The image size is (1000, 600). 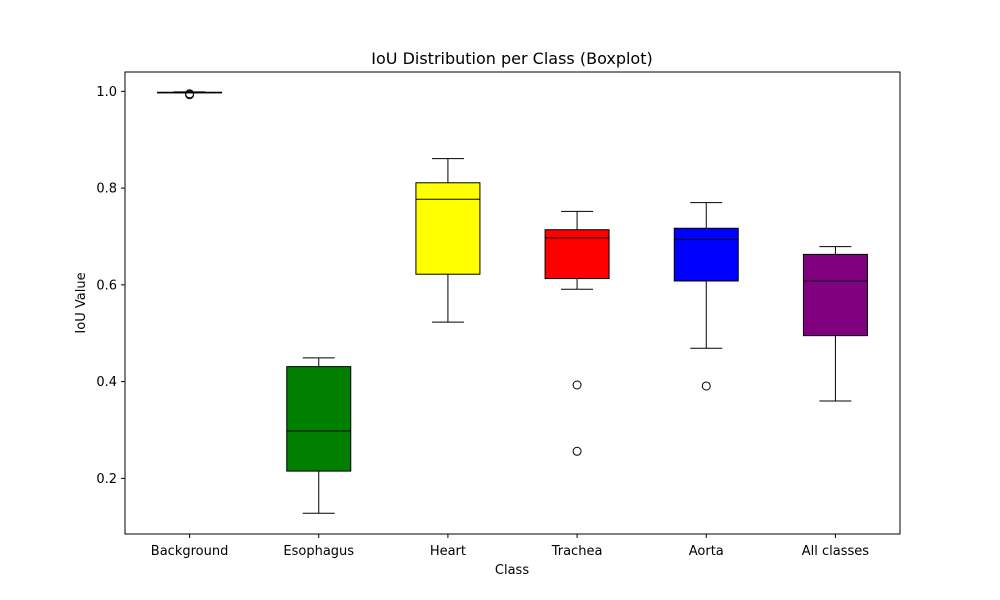 What do you see at coordinates (706, 551) in the screenshot?
I see `x-tick-label: Aorta` at bounding box center [706, 551].